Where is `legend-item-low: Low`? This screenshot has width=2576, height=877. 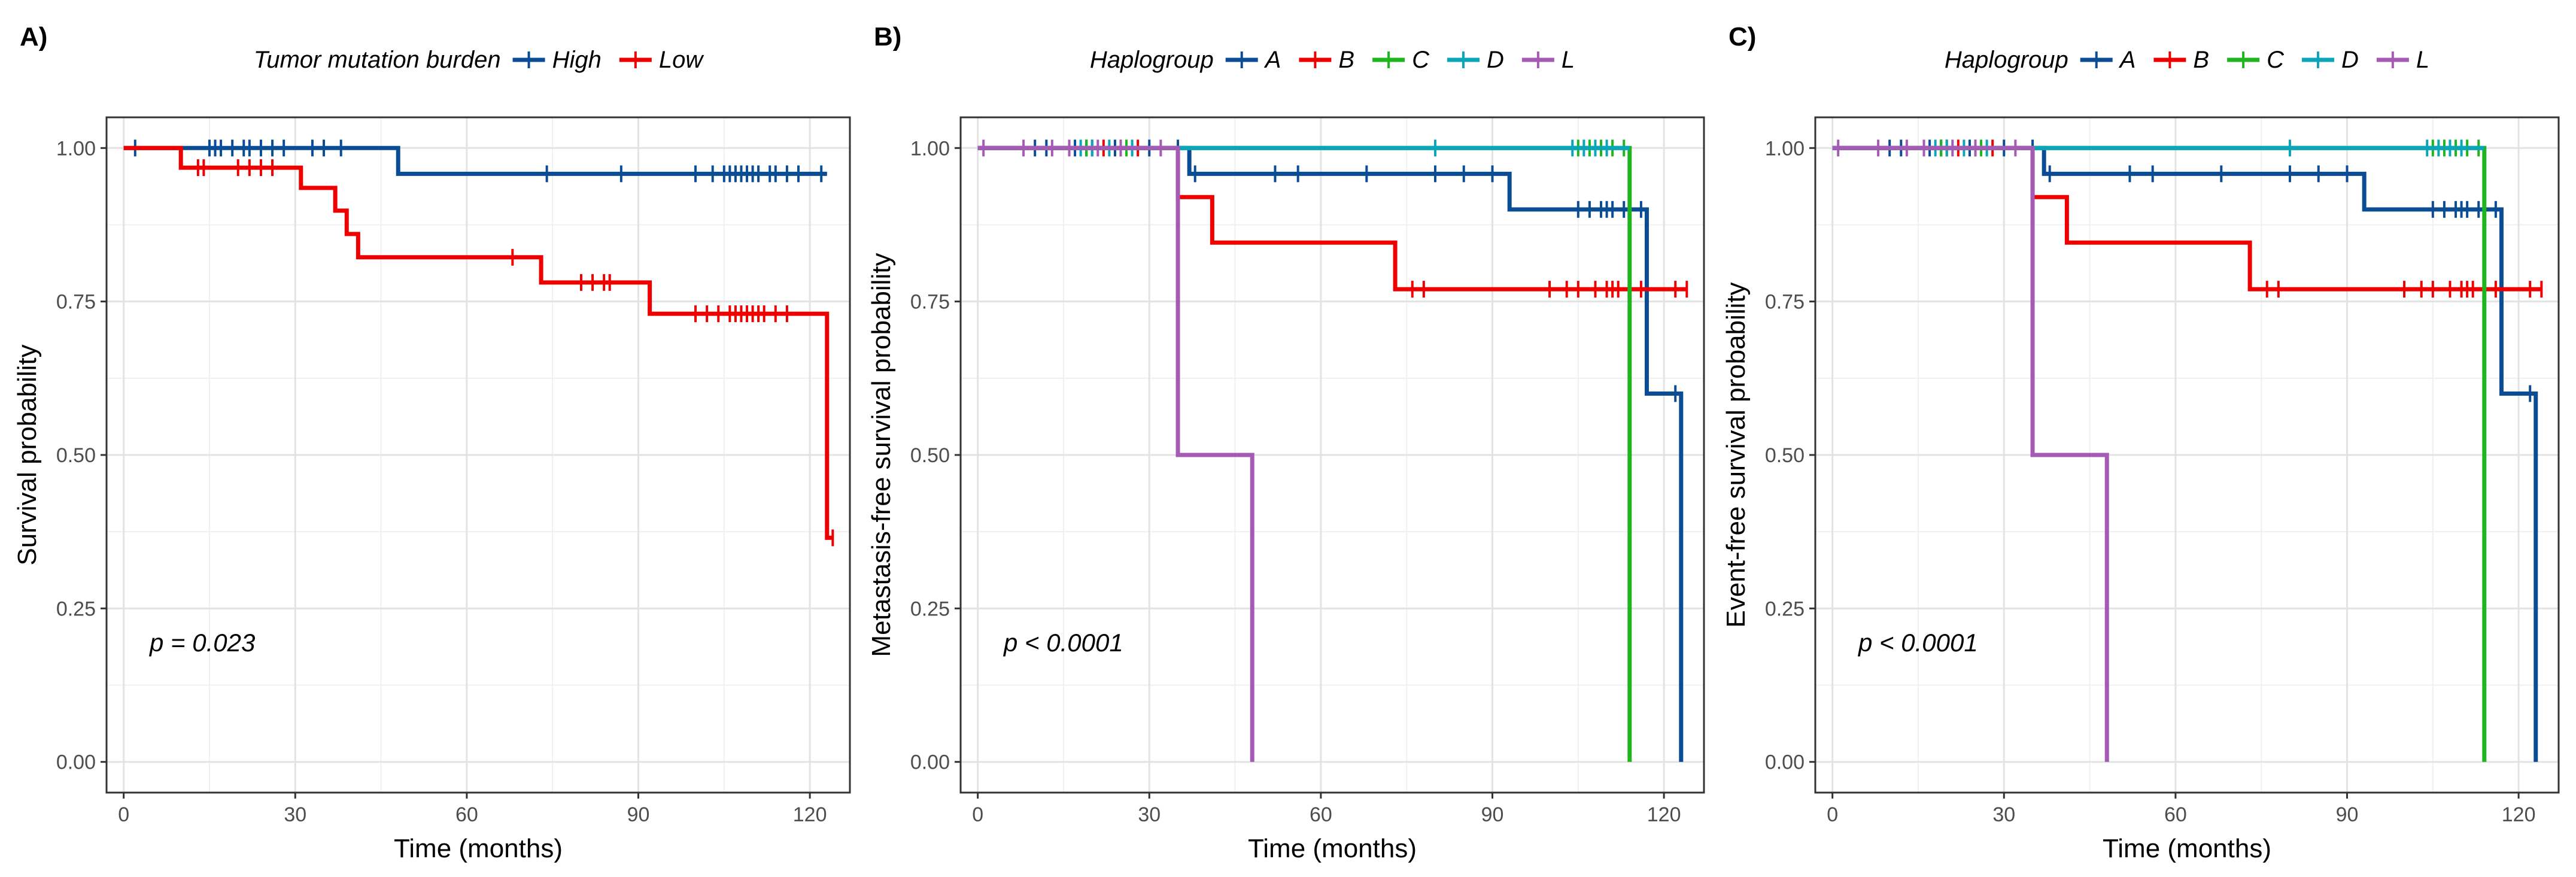 legend-item-low: Low is located at coordinates (661, 60).